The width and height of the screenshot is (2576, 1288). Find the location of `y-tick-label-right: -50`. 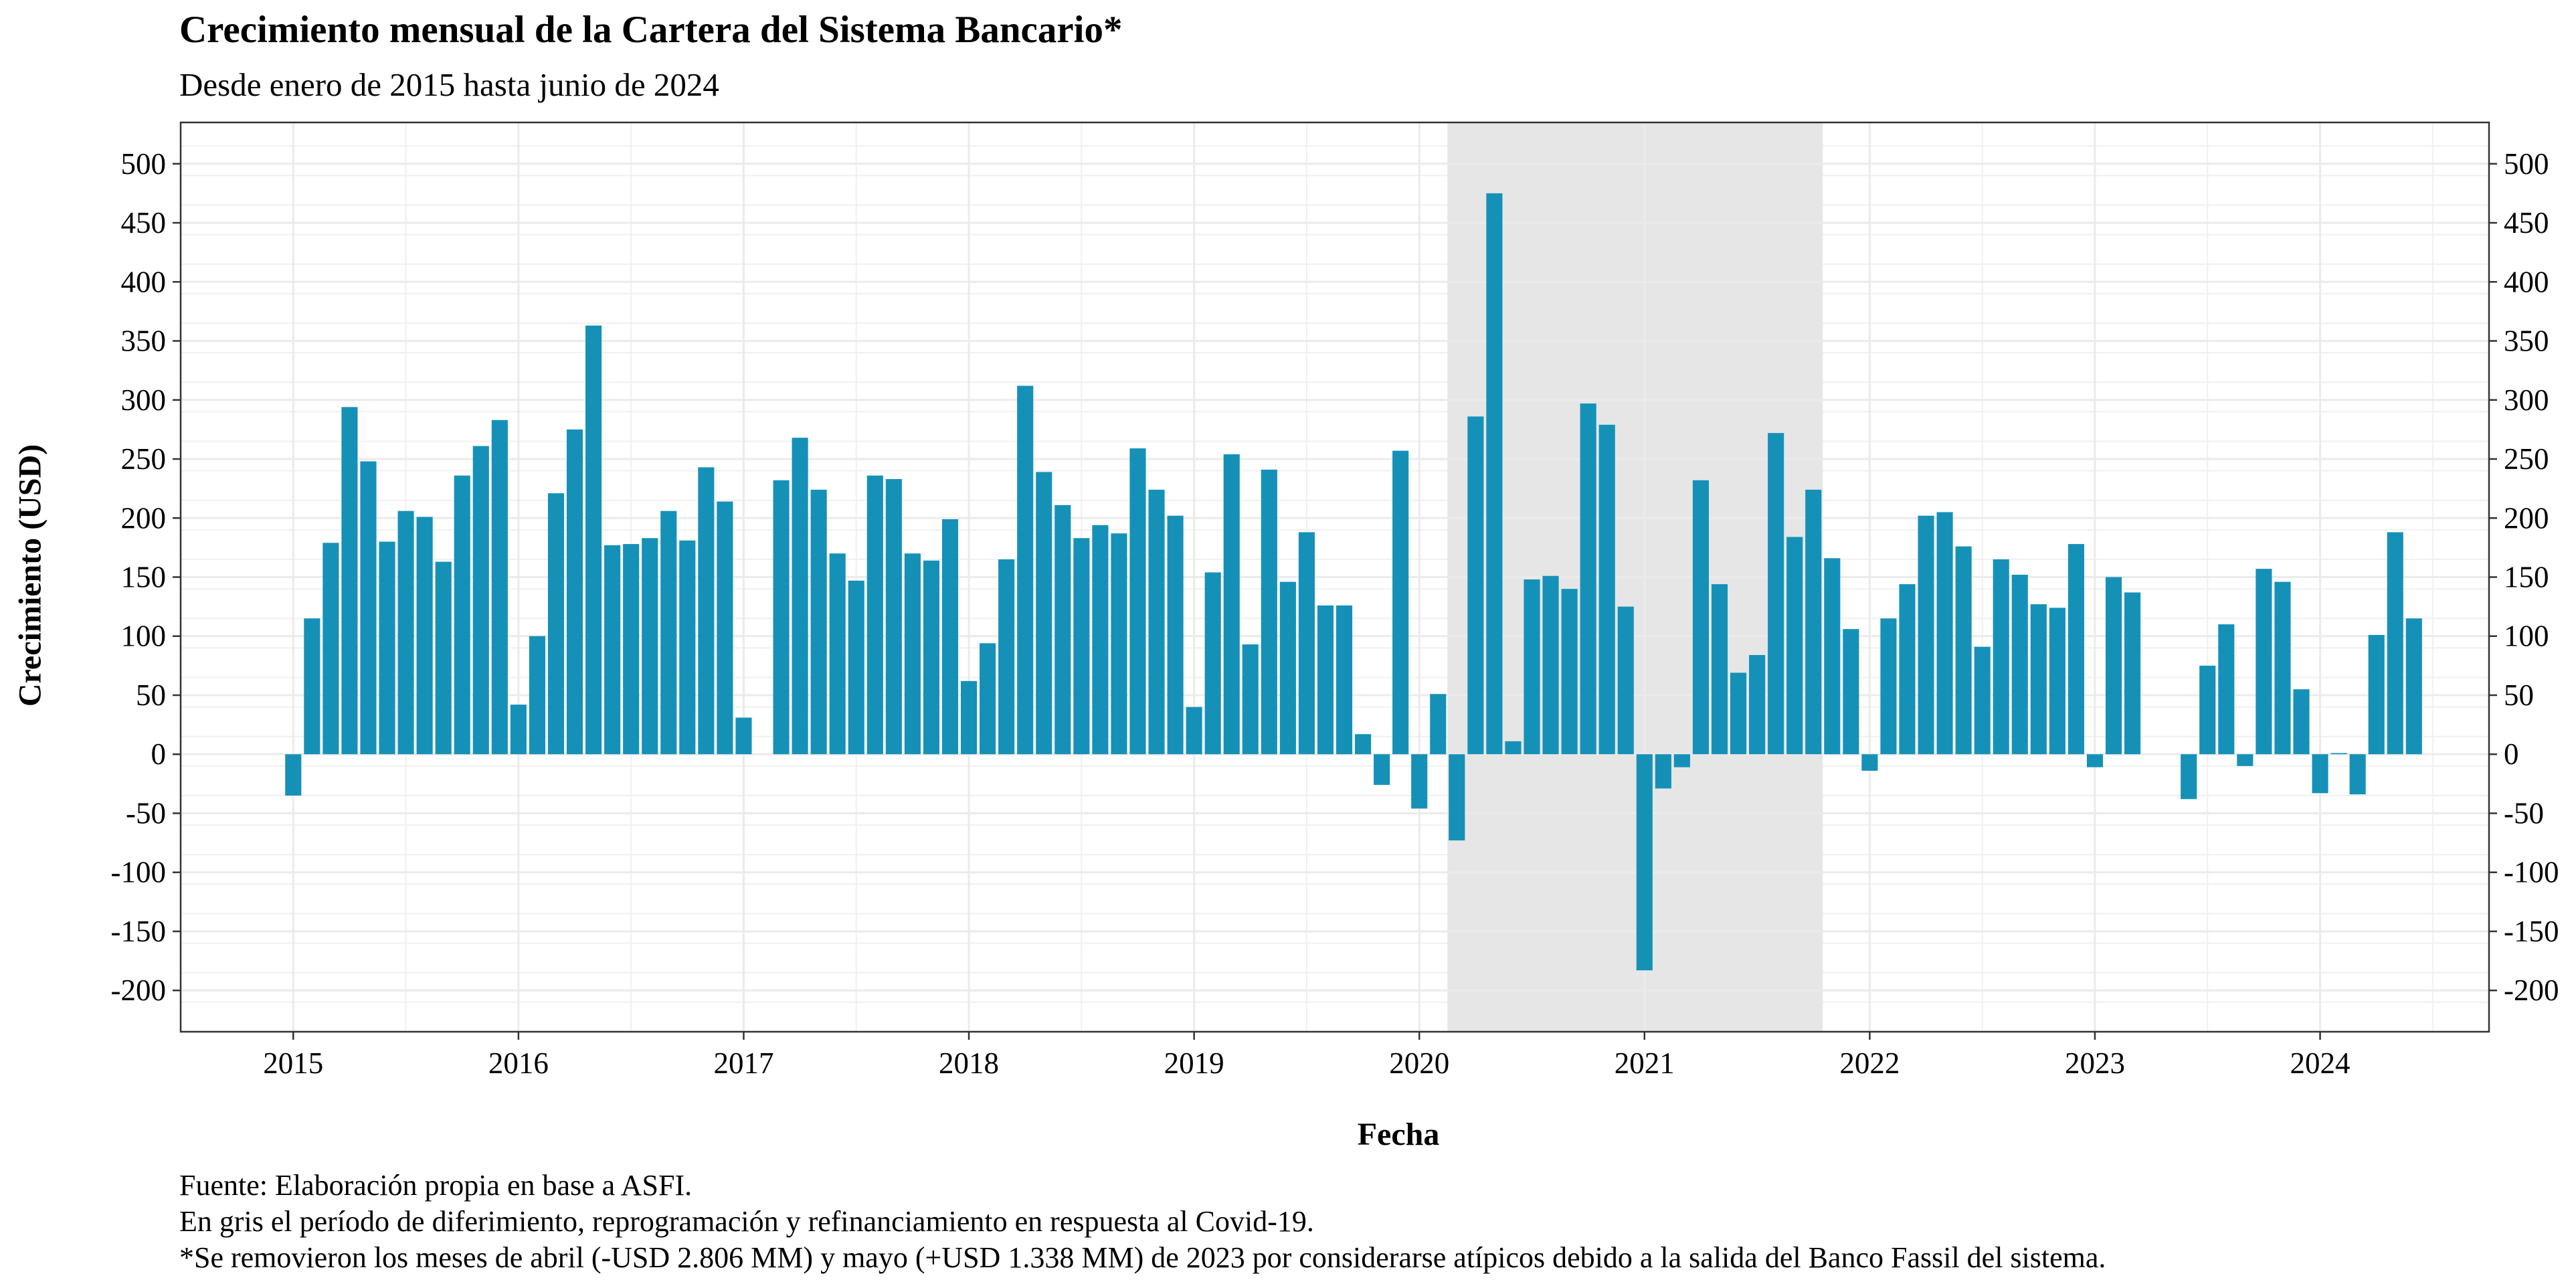

y-tick-label-right: -50 is located at coordinates (2524, 813).